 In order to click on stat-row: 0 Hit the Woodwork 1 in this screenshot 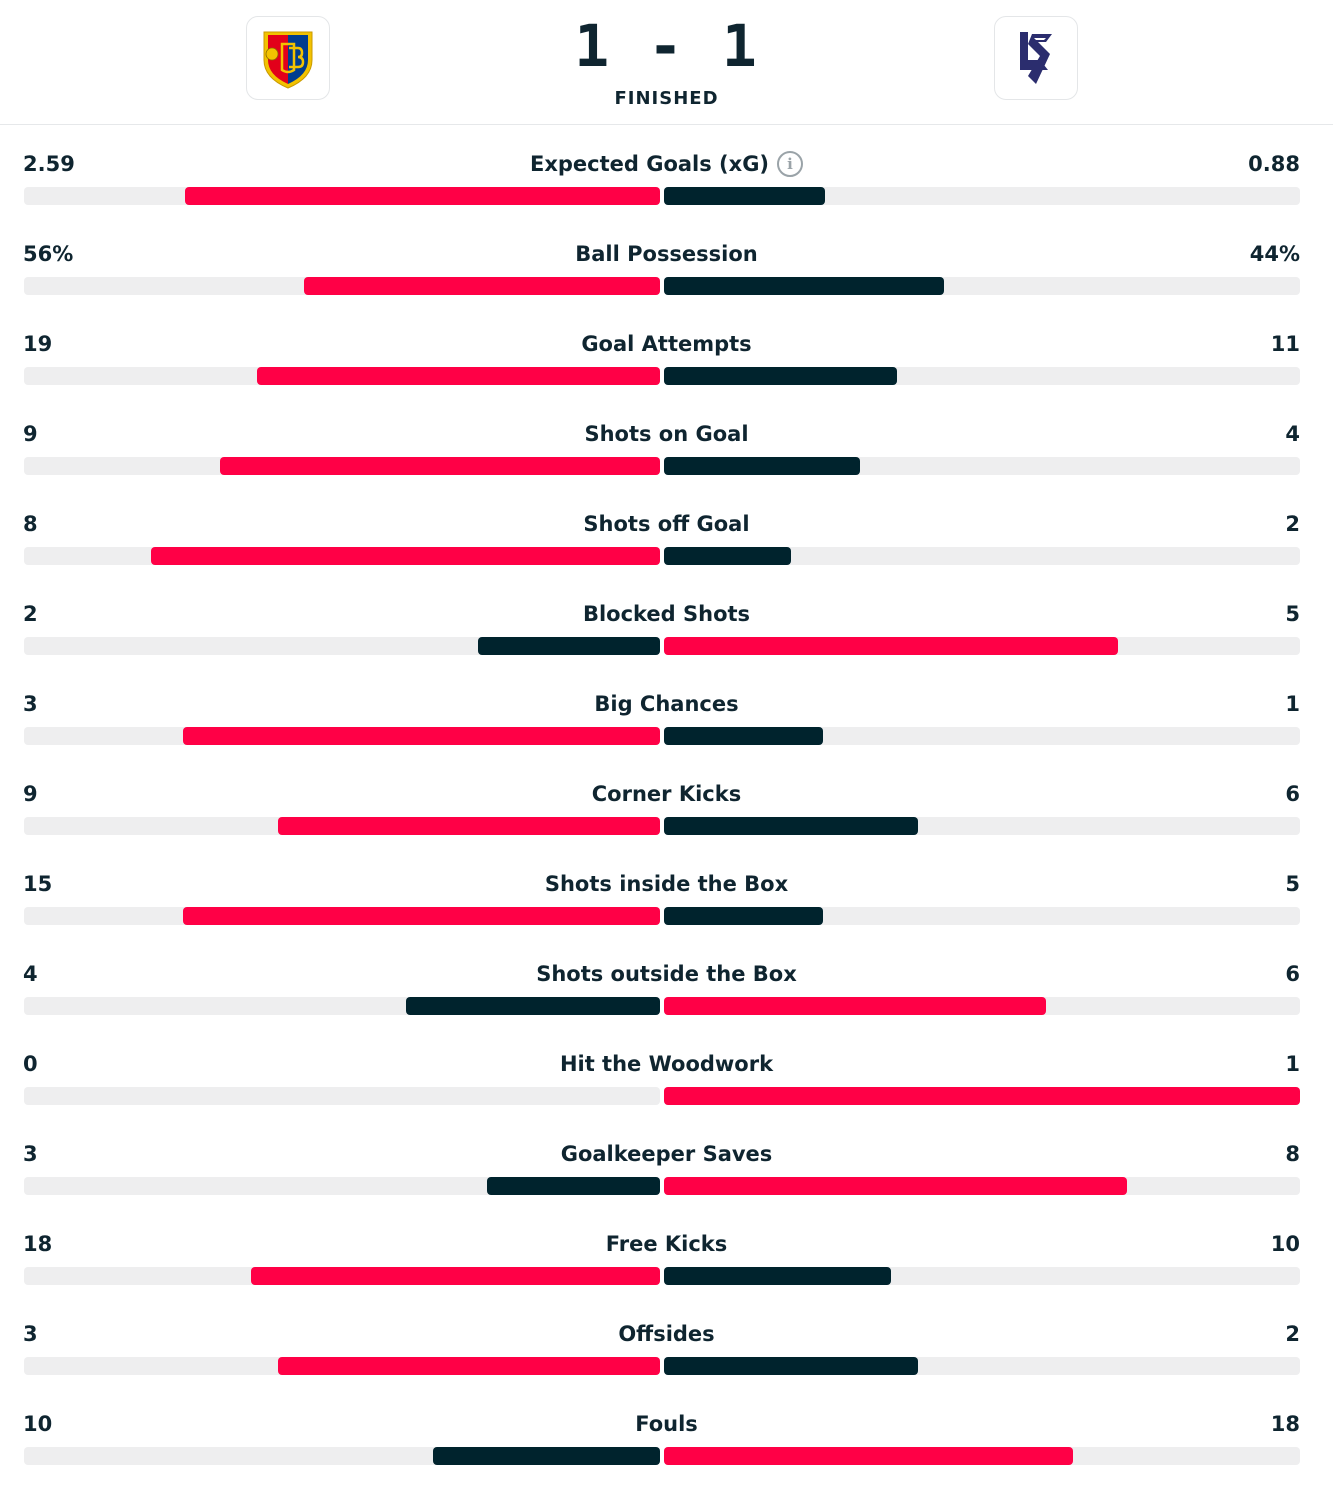, I will do `click(666, 1070)`.